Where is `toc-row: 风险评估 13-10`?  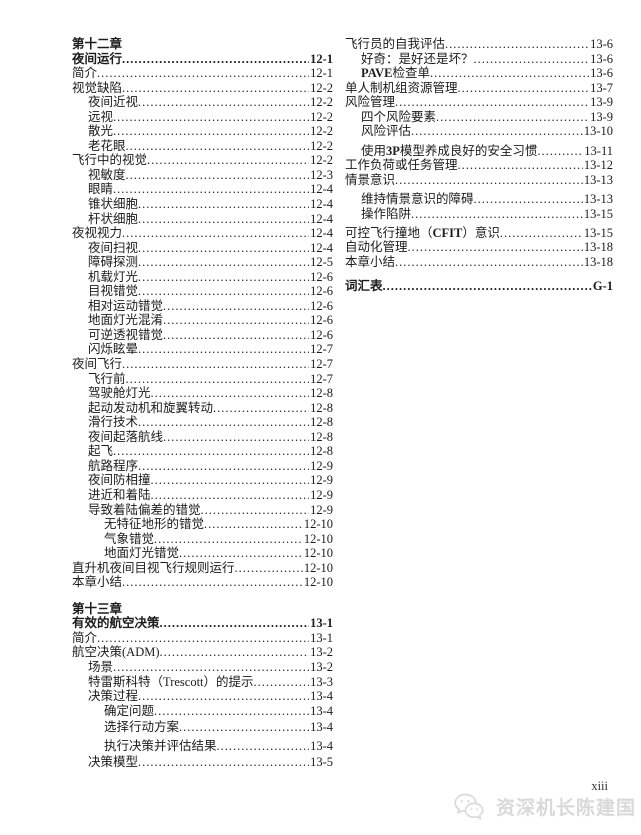 toc-row: 风险评估 13-10 is located at coordinates (479, 131).